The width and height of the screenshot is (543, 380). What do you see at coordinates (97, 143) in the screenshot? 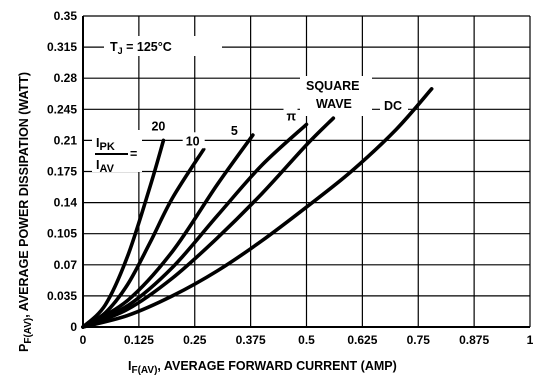
I see `ratio-num: I` at bounding box center [97, 143].